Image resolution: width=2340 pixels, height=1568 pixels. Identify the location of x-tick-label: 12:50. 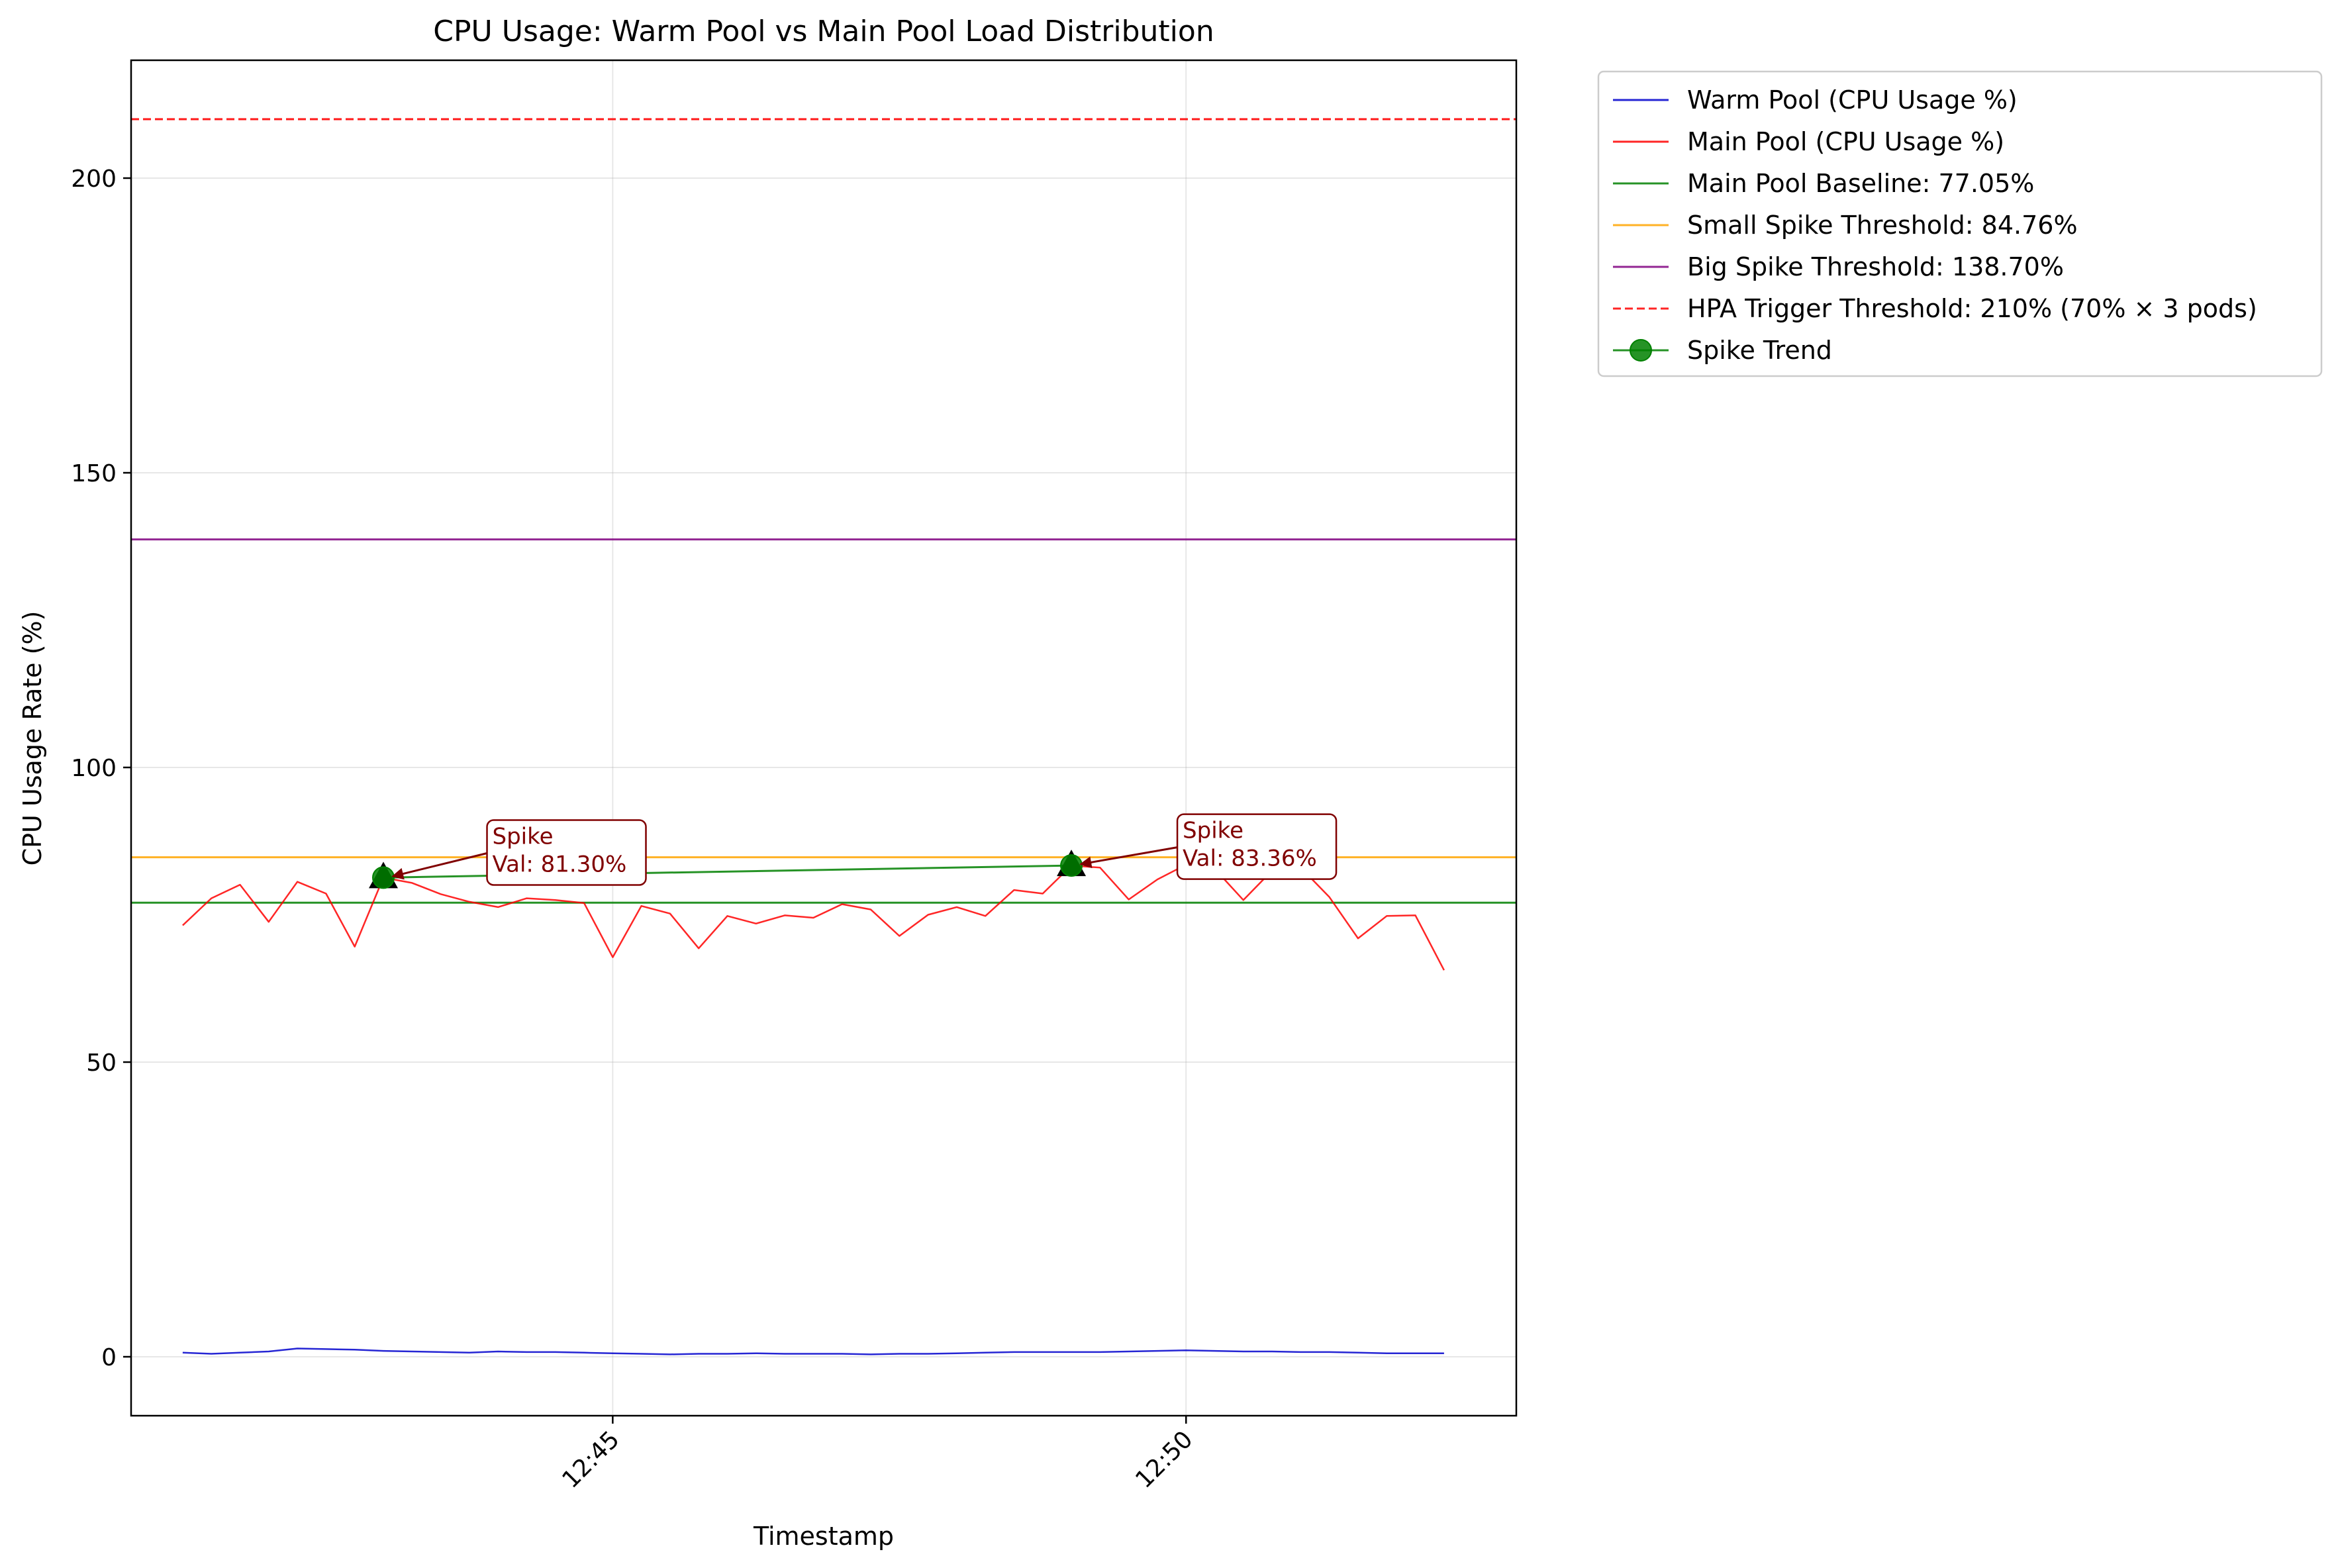
(1164, 1459).